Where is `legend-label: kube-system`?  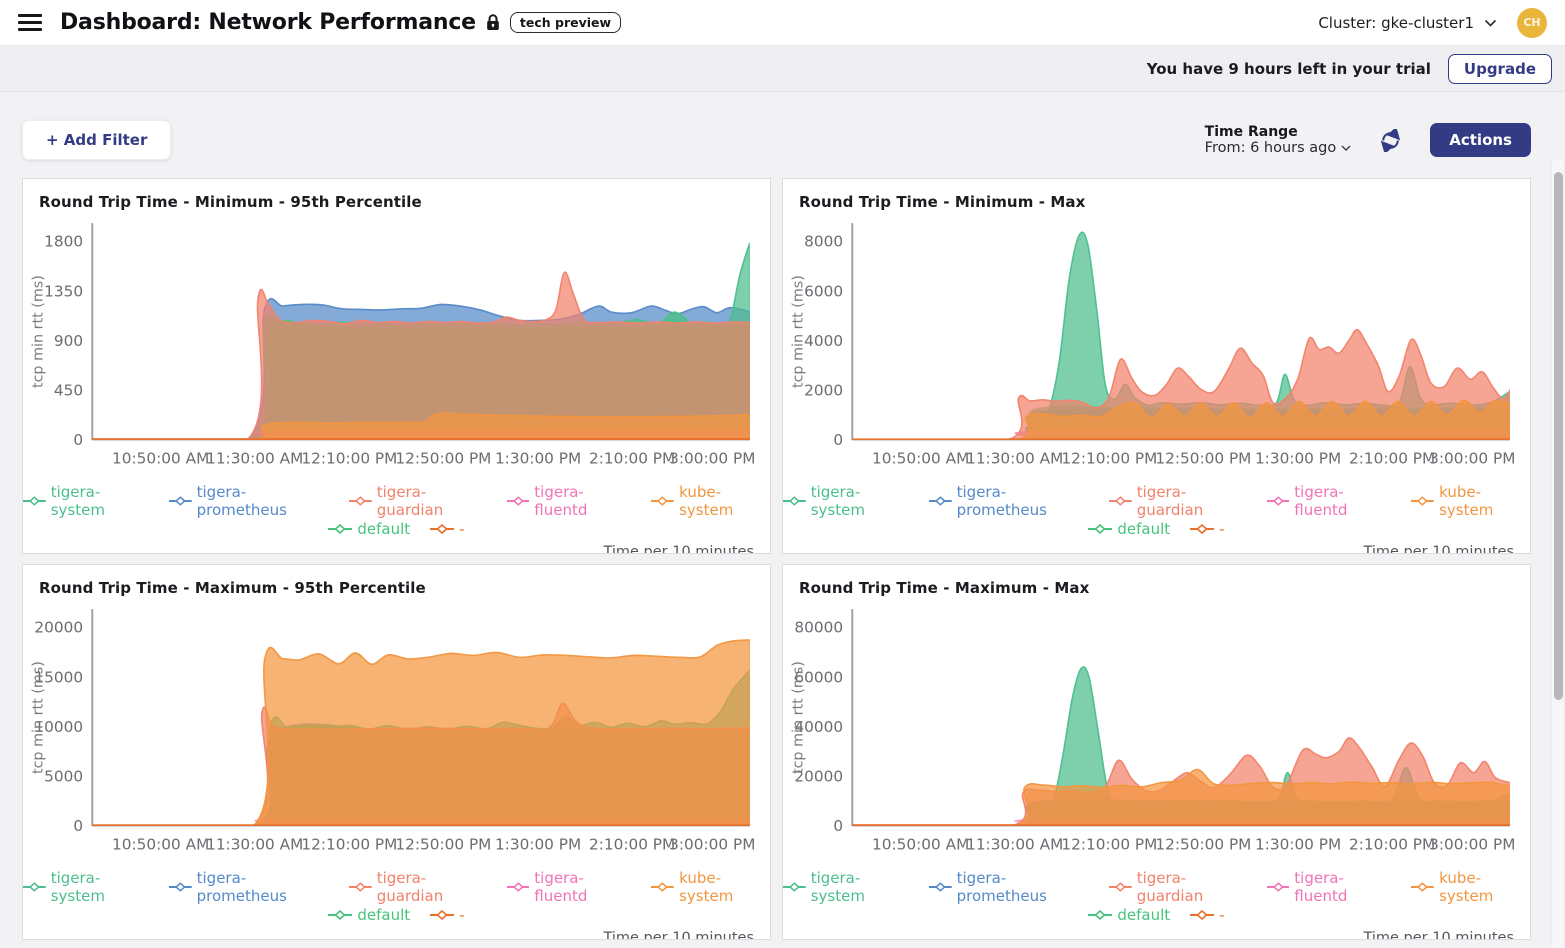 legend-label: kube-system is located at coordinates (706, 887).